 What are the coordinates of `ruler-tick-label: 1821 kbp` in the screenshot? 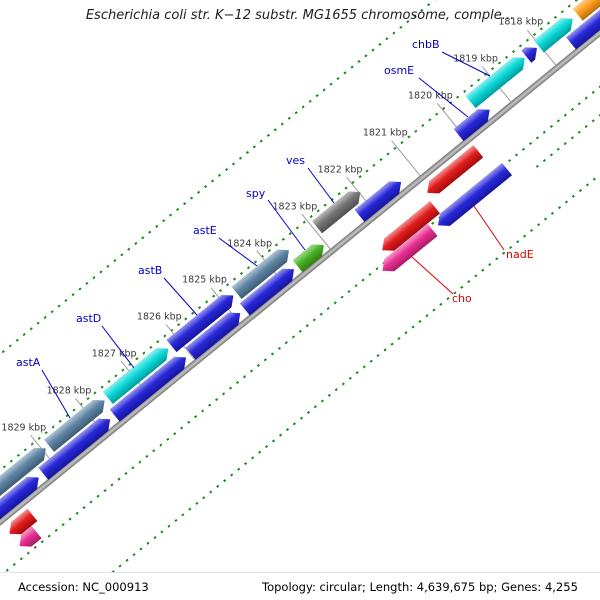 It's located at (385, 133).